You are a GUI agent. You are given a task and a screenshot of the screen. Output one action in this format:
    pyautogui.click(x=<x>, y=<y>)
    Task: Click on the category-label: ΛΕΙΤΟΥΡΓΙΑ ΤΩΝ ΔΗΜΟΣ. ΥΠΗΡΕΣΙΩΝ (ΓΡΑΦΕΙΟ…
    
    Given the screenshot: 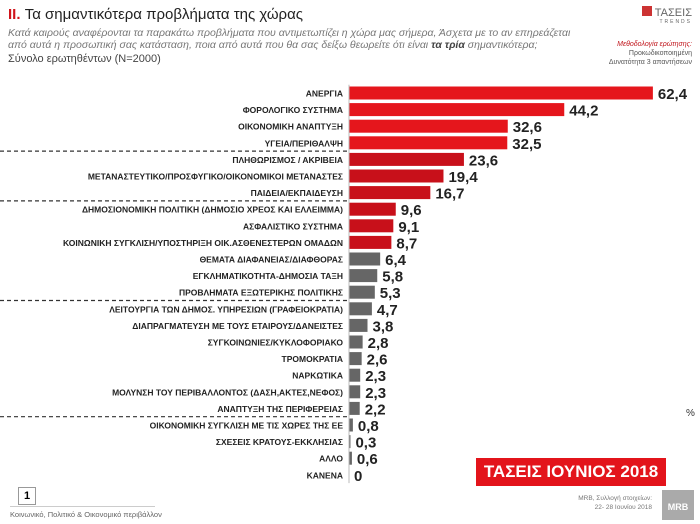 What is the action you would take?
    pyautogui.click(x=226, y=309)
    